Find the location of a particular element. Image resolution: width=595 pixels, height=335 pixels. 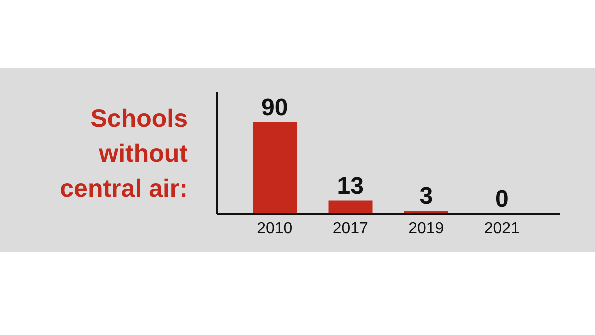

data-label: 0 is located at coordinates (502, 199).